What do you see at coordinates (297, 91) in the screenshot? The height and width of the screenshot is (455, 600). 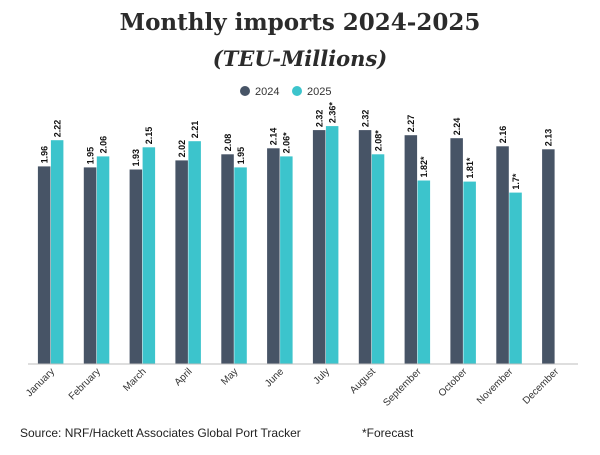 I see `legend-swatch-2025` at bounding box center [297, 91].